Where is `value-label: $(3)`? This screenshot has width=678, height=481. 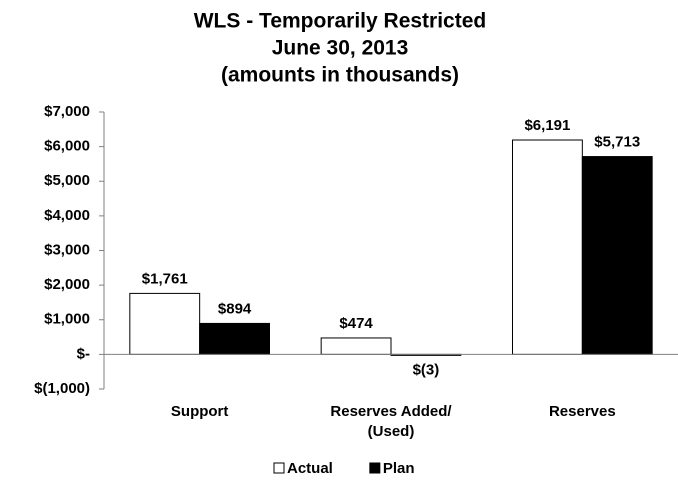 value-label: $(3) is located at coordinates (426, 369).